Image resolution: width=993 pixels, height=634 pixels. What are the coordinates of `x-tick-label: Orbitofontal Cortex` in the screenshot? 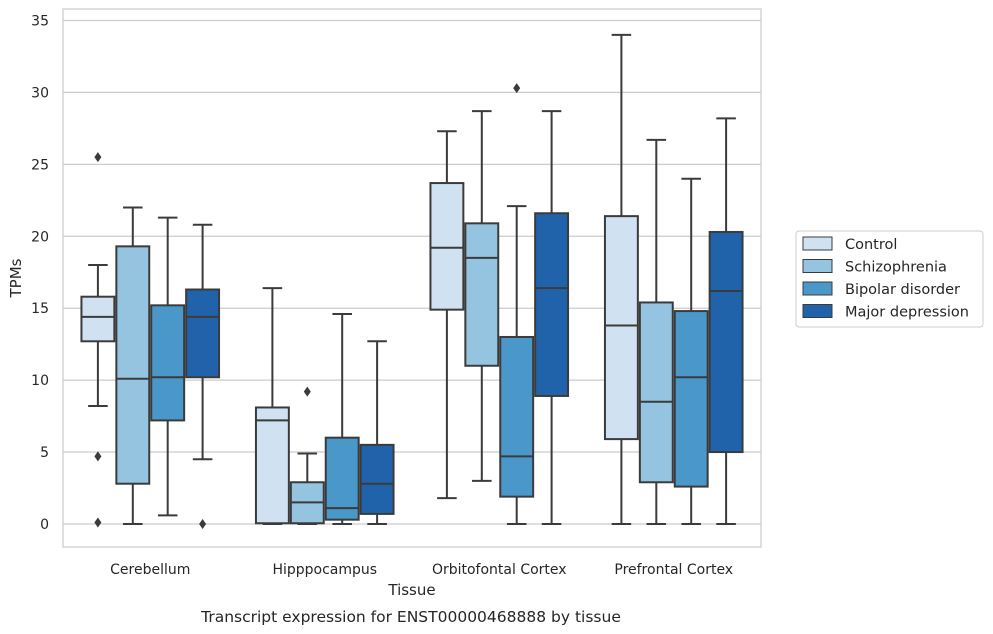 It's located at (499, 570).